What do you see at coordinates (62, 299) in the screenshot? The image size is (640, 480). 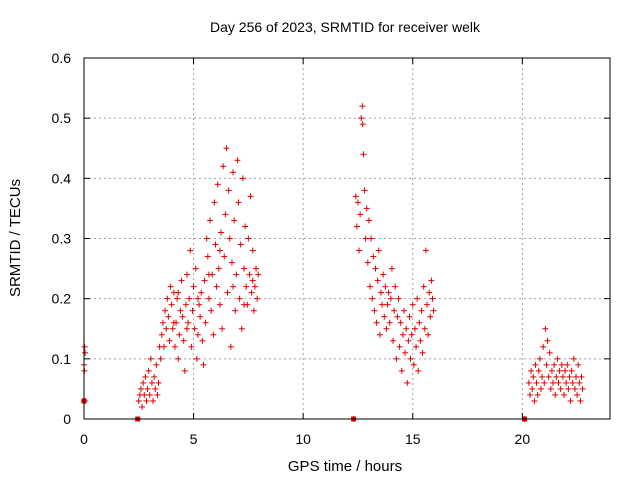 I see `y-tick-label: 0.2` at bounding box center [62, 299].